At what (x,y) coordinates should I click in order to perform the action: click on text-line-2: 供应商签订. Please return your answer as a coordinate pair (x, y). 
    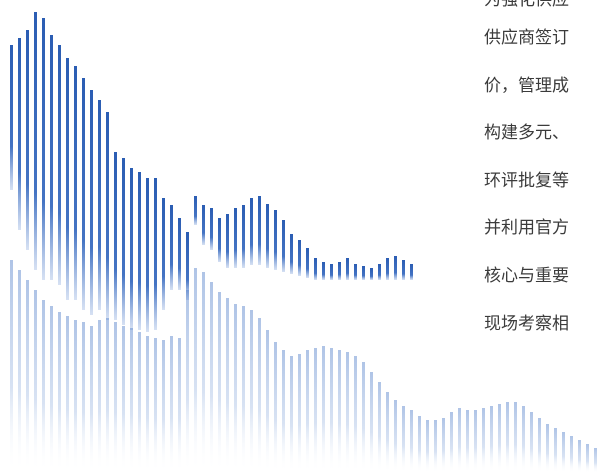
    Looking at the image, I should click on (526, 38).